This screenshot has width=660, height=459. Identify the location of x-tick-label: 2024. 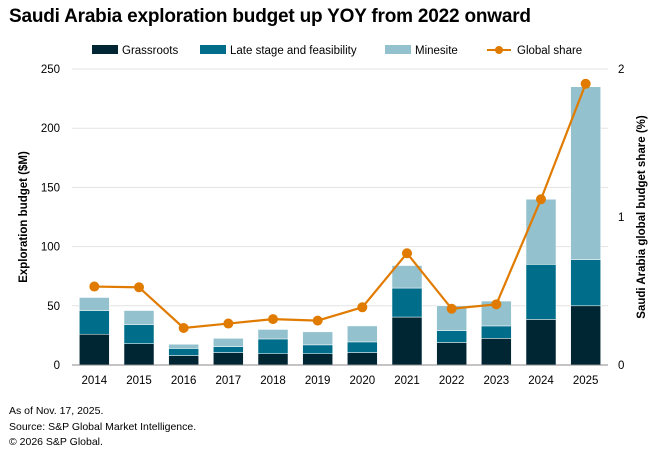
(541, 381).